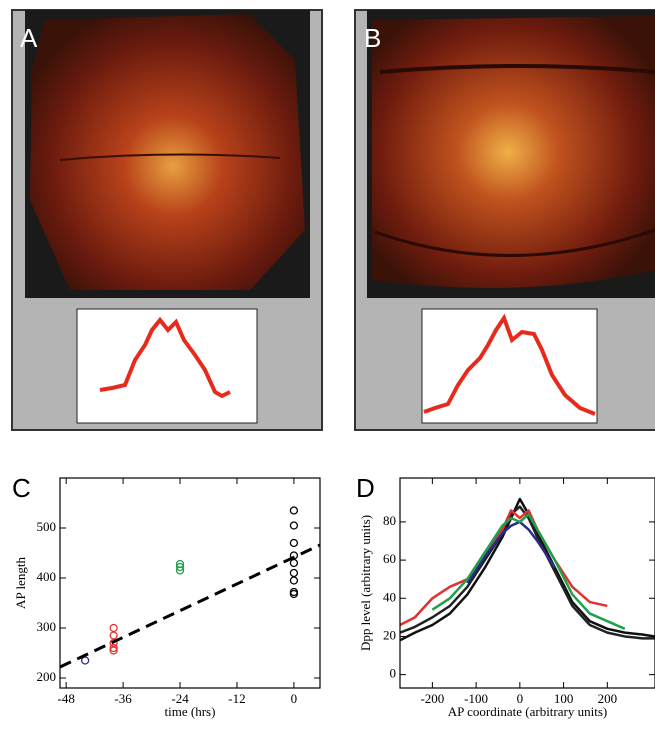  I want to click on panel-label: C, so click(21, 488).